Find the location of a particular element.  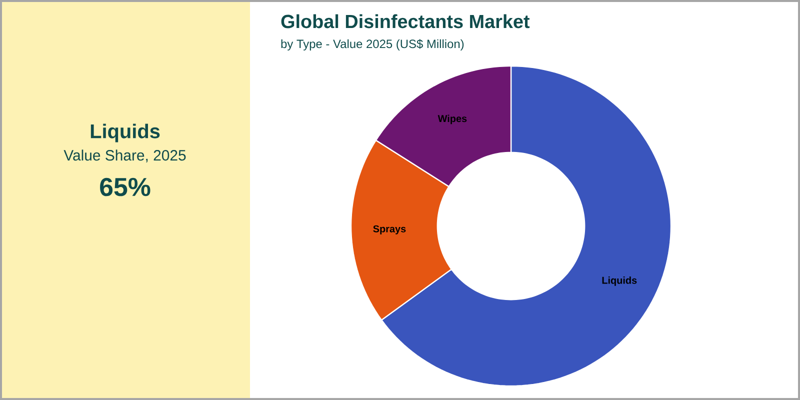

chart-subtitle: by Type - Value 2025 (US$ Million) is located at coordinates (372, 44).